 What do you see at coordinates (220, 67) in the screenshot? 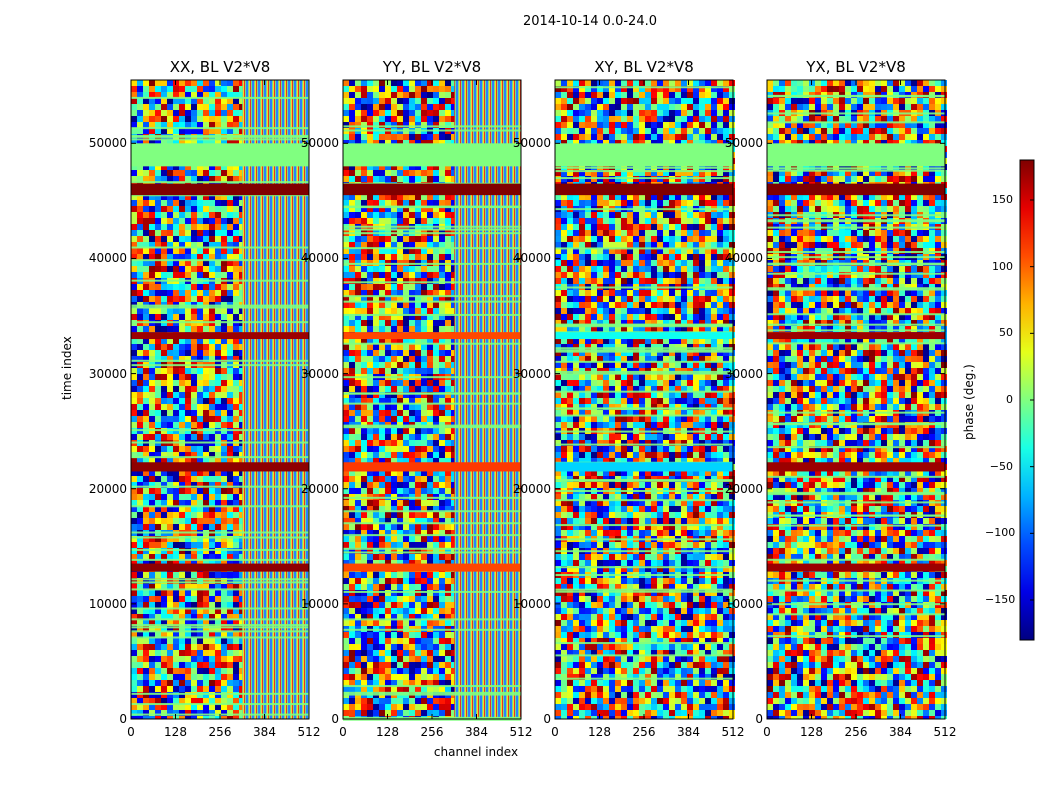
I see `panel-title-xx: XX, BL V2*V8` at bounding box center [220, 67].